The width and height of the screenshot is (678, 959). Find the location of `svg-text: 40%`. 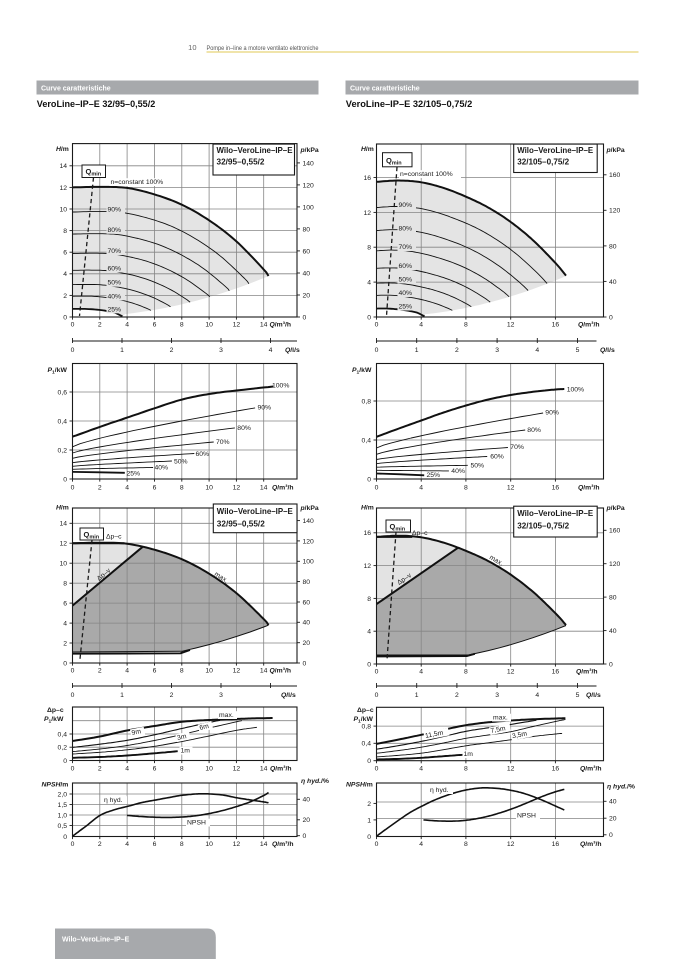

svg-text: 40% is located at coordinates (406, 293).